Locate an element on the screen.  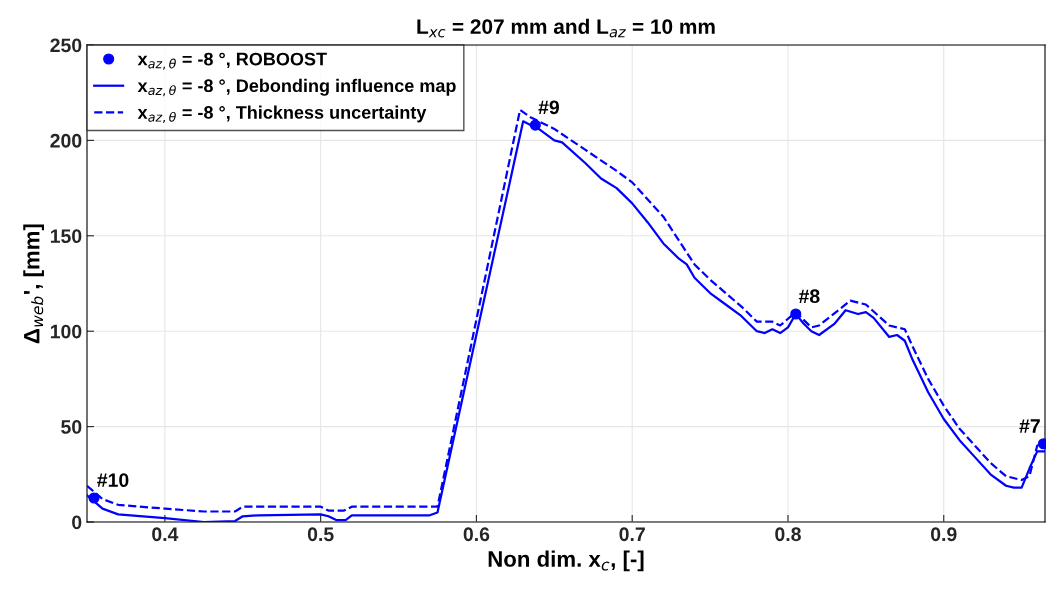
annotation: #8 is located at coordinates (809, 296).